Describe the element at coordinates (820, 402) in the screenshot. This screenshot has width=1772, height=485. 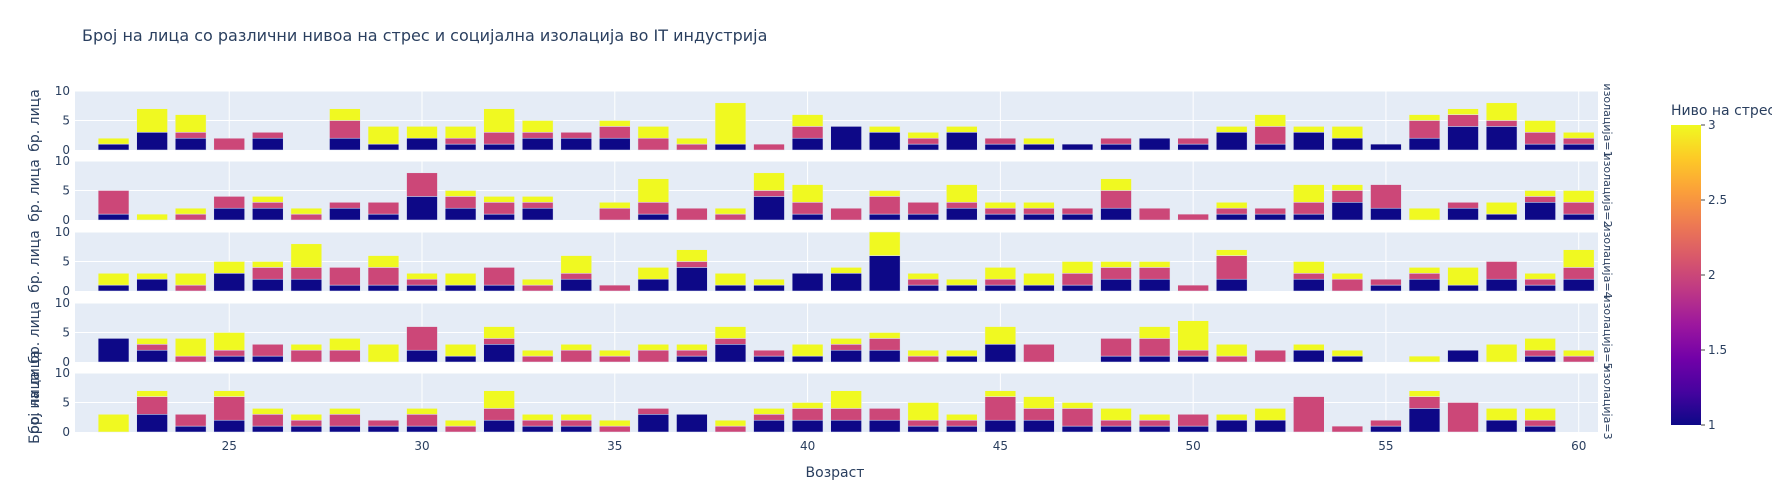
I see `facet-panel: 0 5 10 бр. лица изолација=3` at that location.